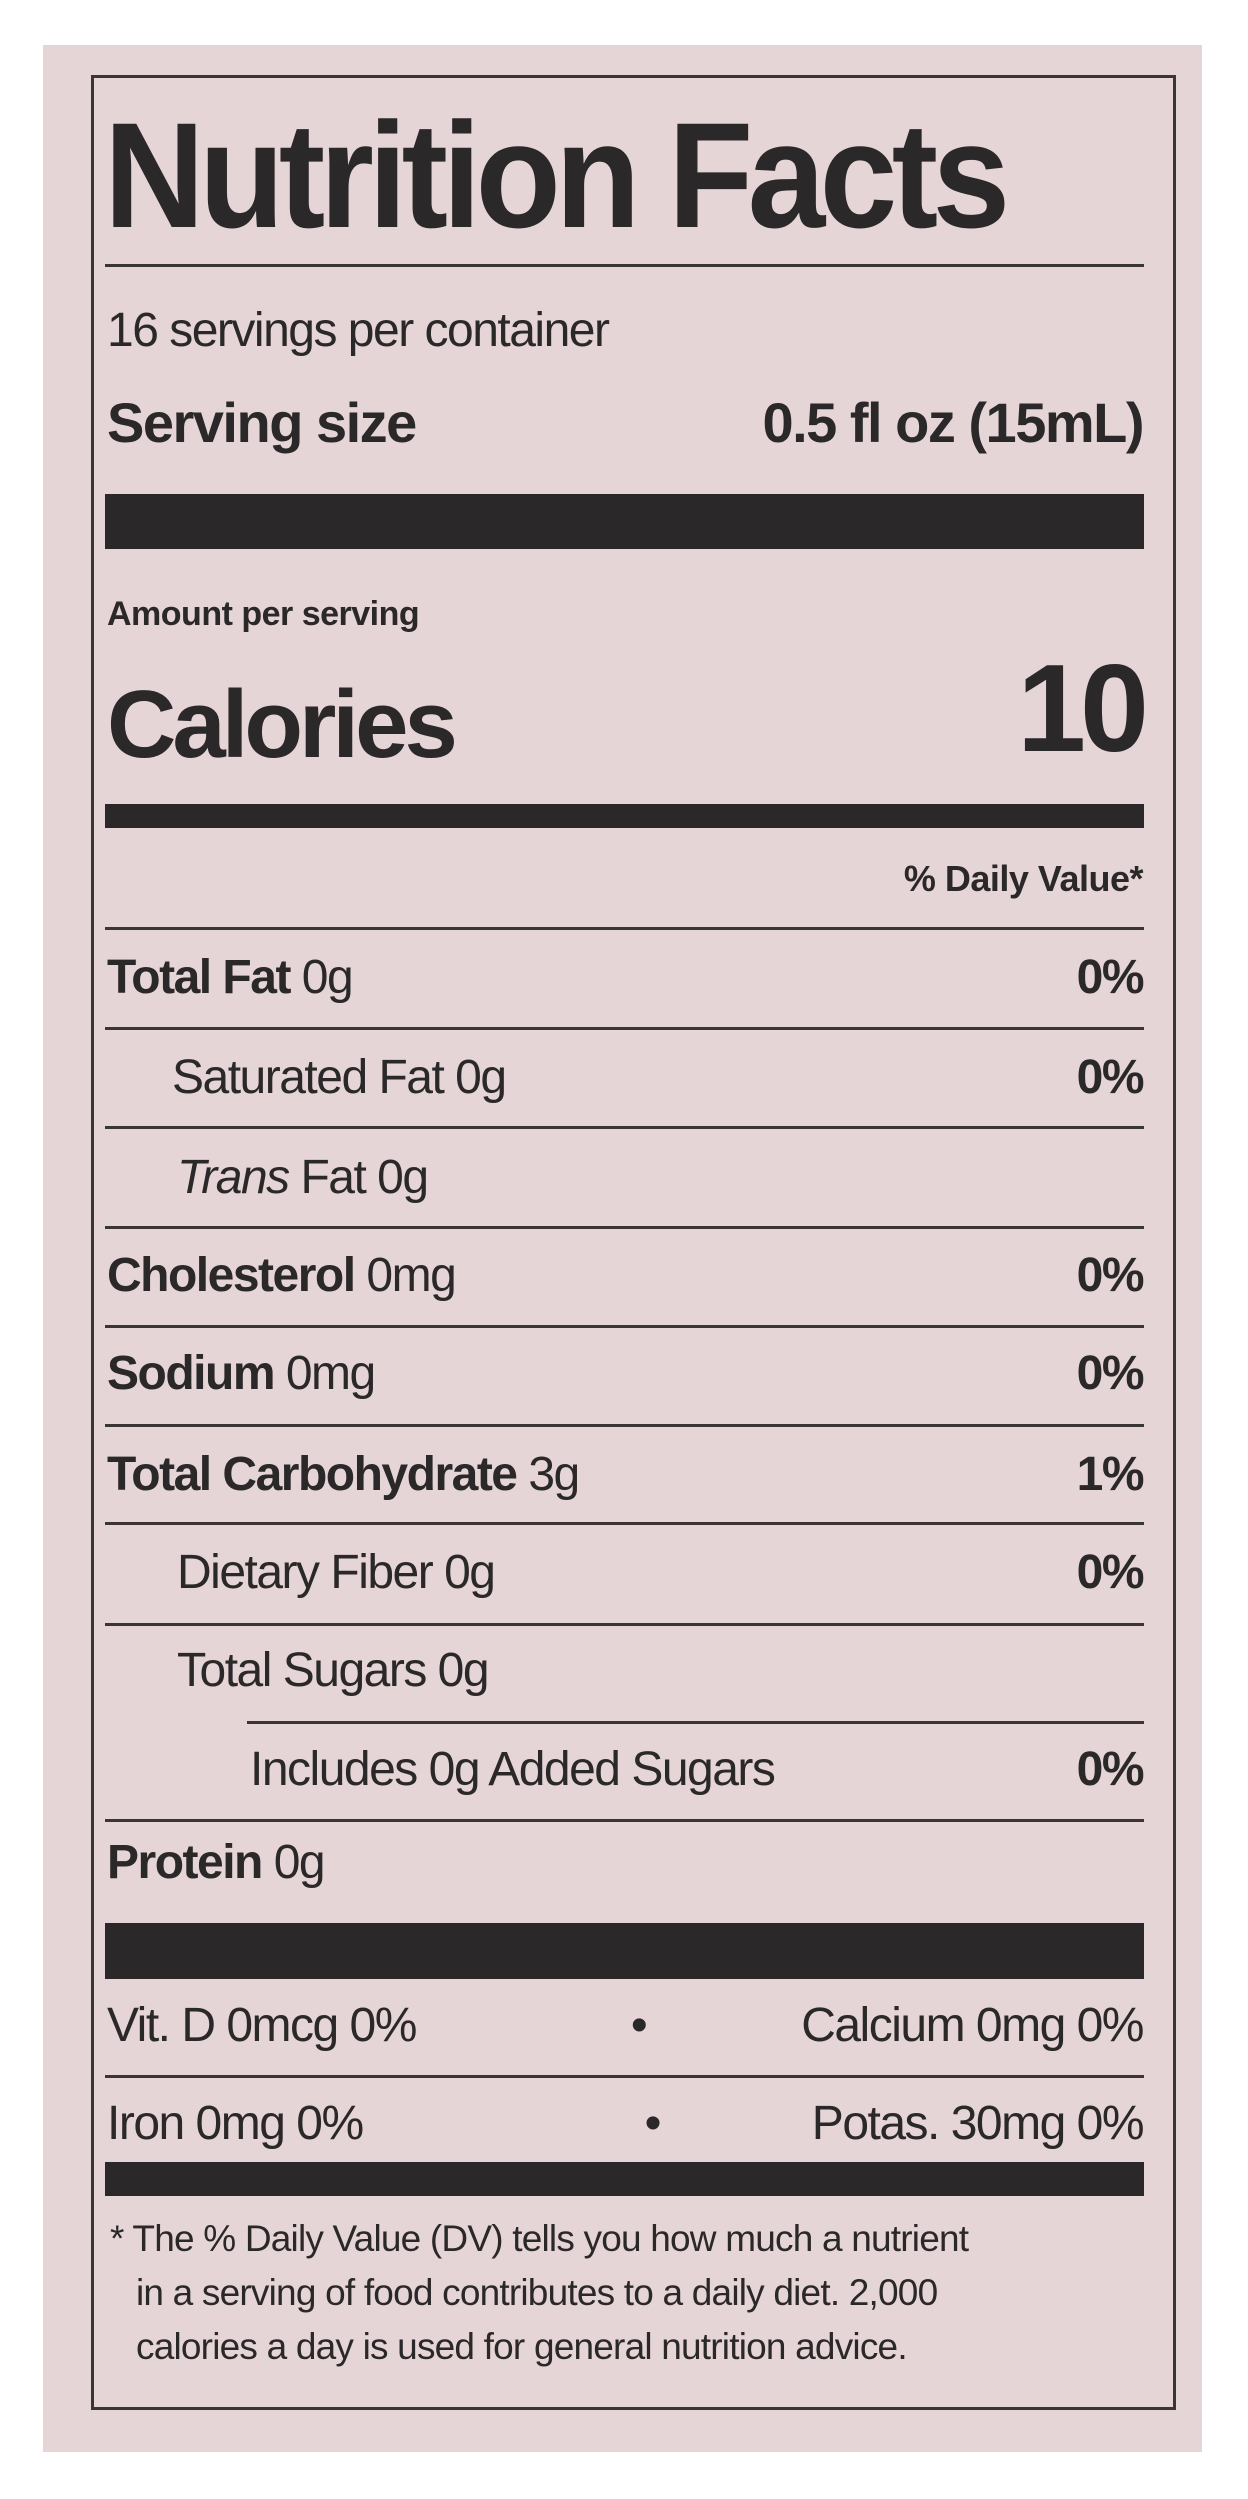 This screenshot has width=1248, height=2499. I want to click on calories-row: Calories 10, so click(628, 710).